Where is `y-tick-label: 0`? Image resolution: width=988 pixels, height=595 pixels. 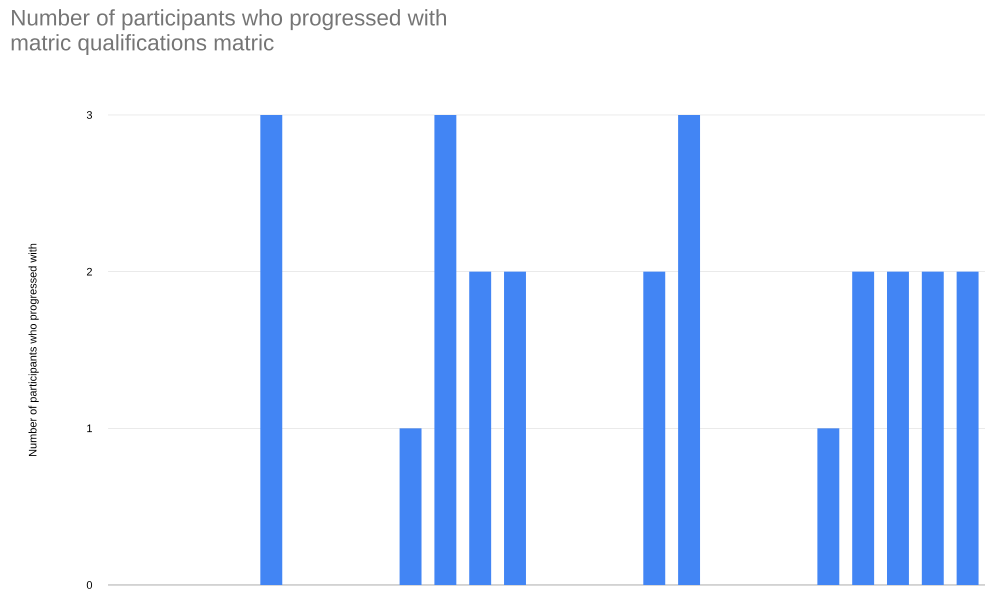
y-tick-label: 0 is located at coordinates (89, 585).